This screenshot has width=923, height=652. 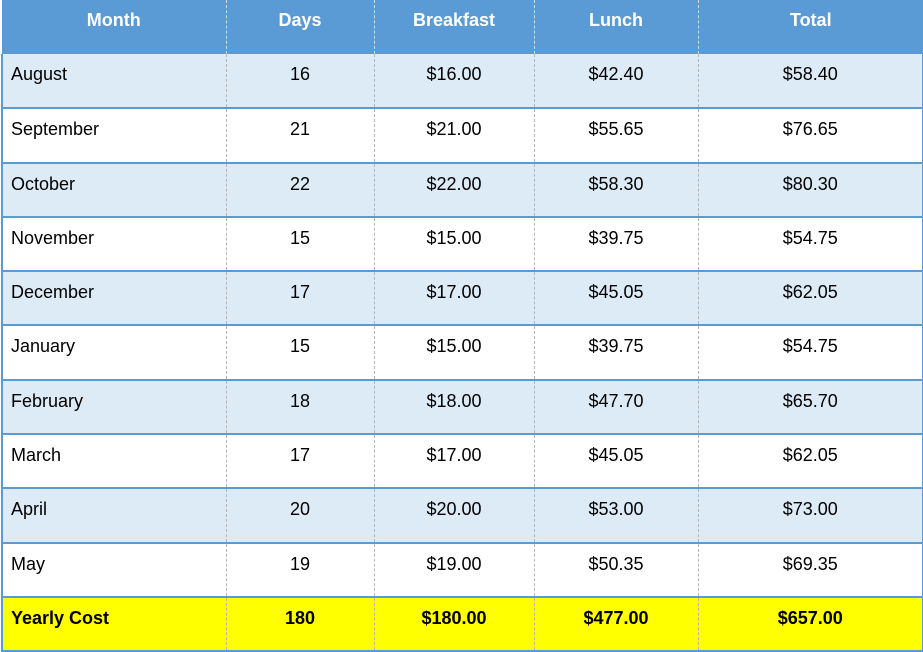 I want to click on yearly-cost-breakfast: $180.00, so click(x=454, y=624).